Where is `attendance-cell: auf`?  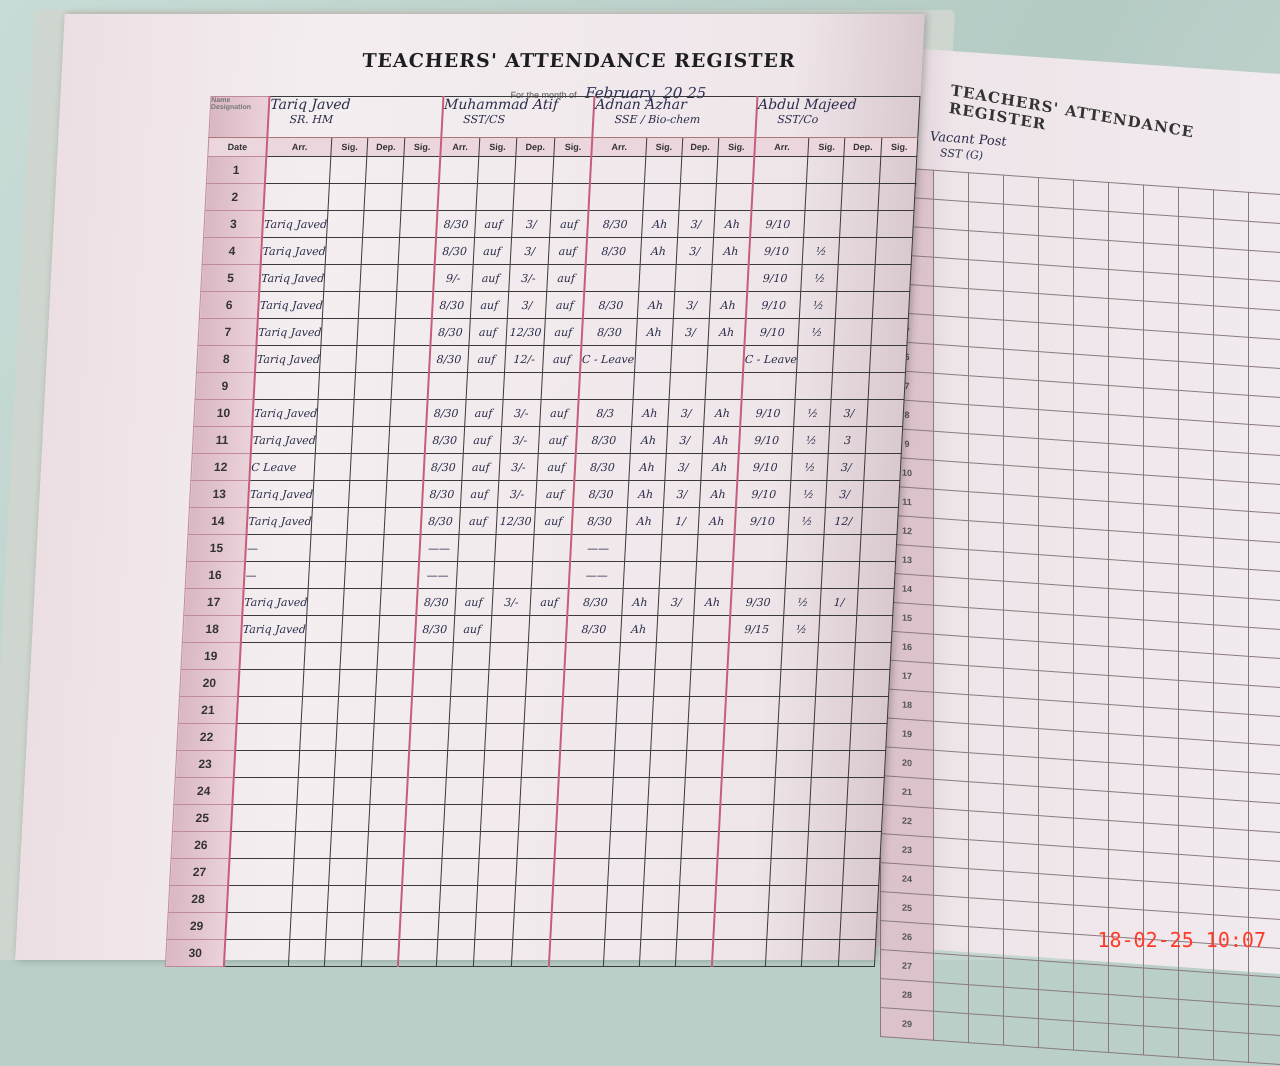 attendance-cell: auf is located at coordinates (565, 305).